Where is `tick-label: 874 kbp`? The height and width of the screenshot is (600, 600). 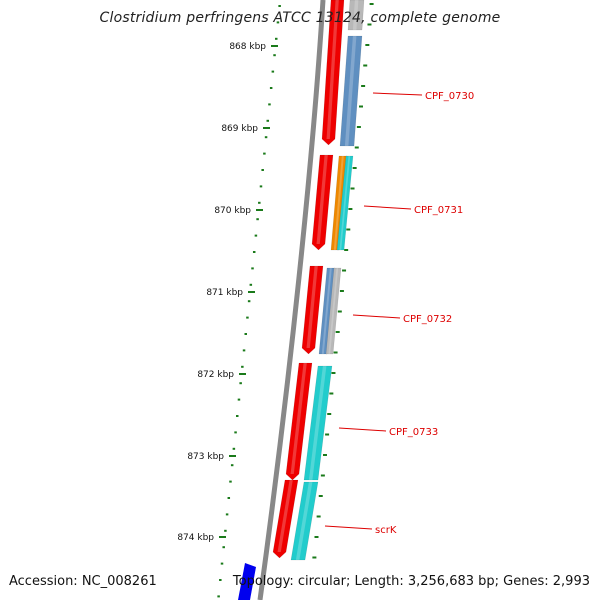 tick-label: 874 kbp is located at coordinates (195, 538).